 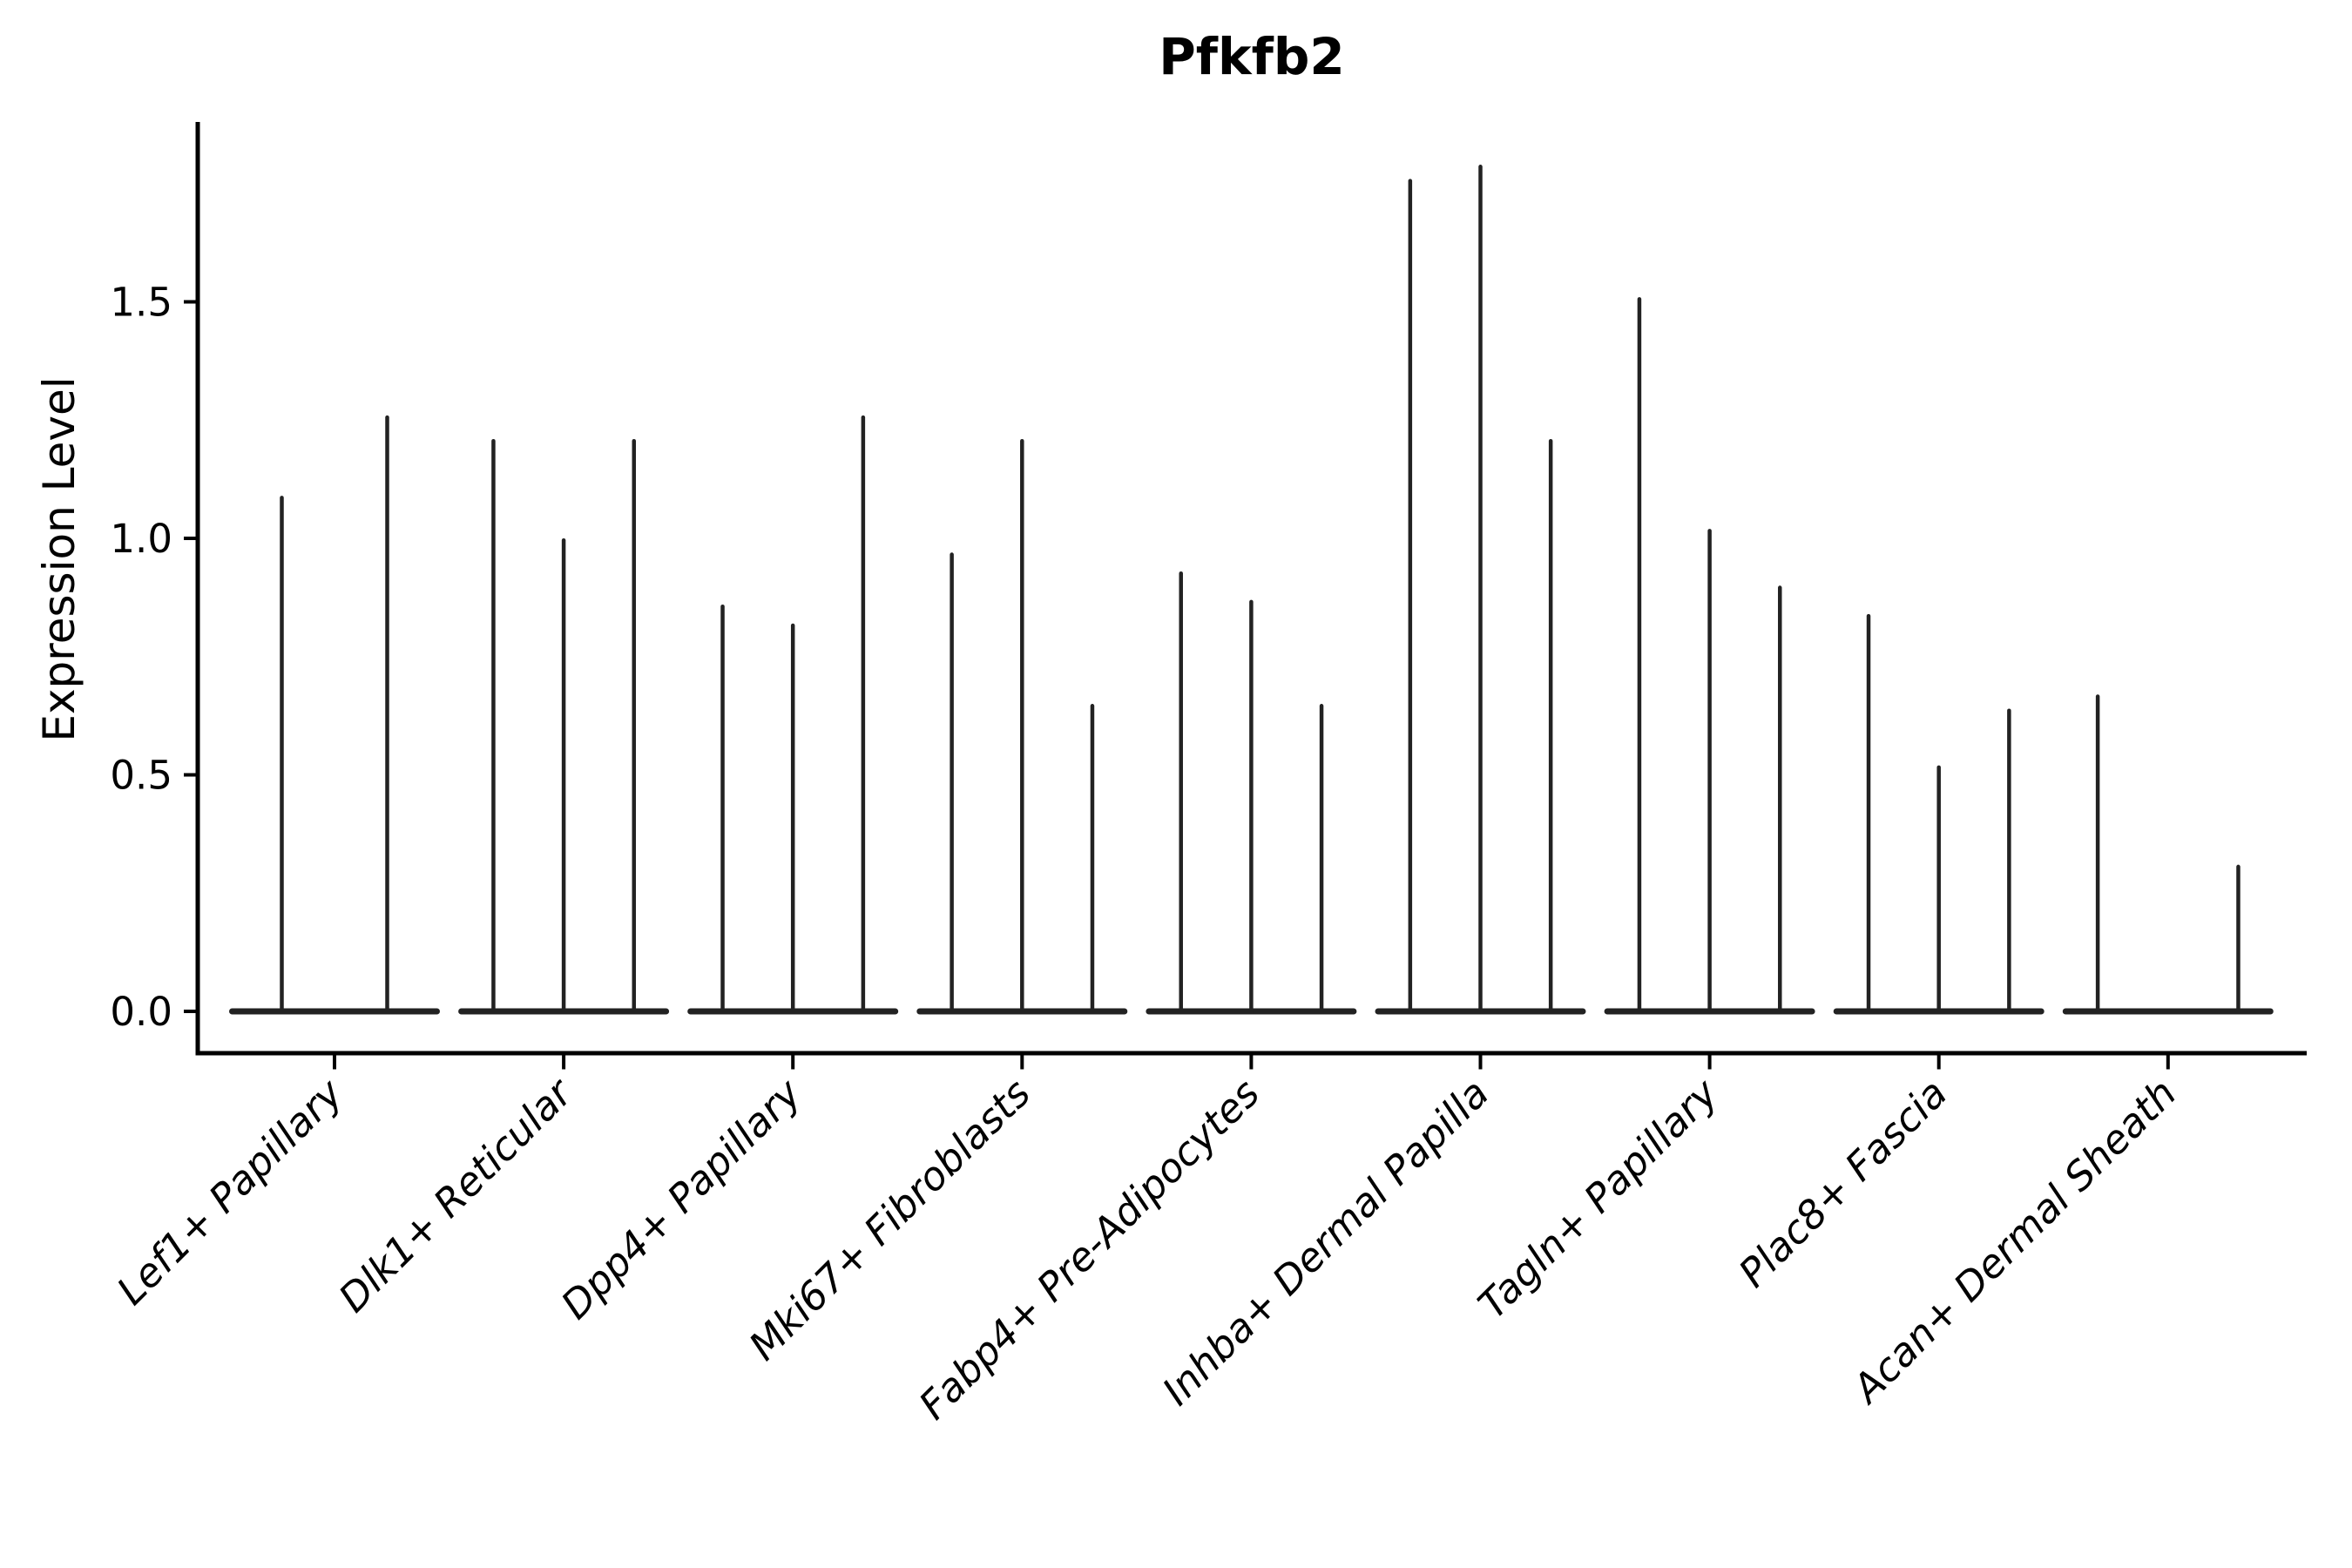 I want to click on y-axis-label: Expression Level, so click(x=59, y=559).